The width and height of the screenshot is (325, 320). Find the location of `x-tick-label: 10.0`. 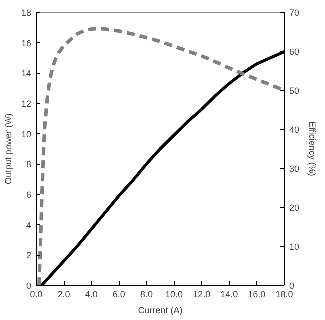

x-tick-label: 10.0 is located at coordinates (175, 295).